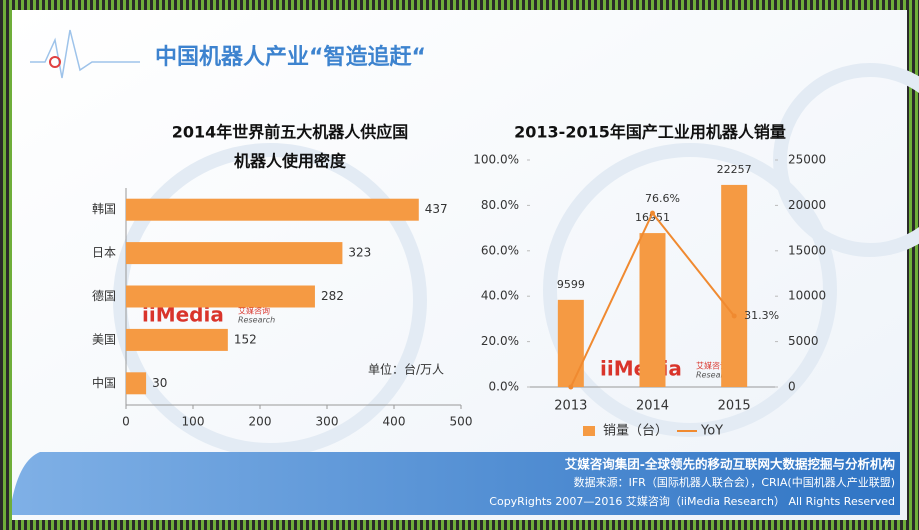 This screenshot has width=919, height=530. What do you see at coordinates (104, 339) in the screenshot?
I see `y-tick-label: 美国` at bounding box center [104, 339].